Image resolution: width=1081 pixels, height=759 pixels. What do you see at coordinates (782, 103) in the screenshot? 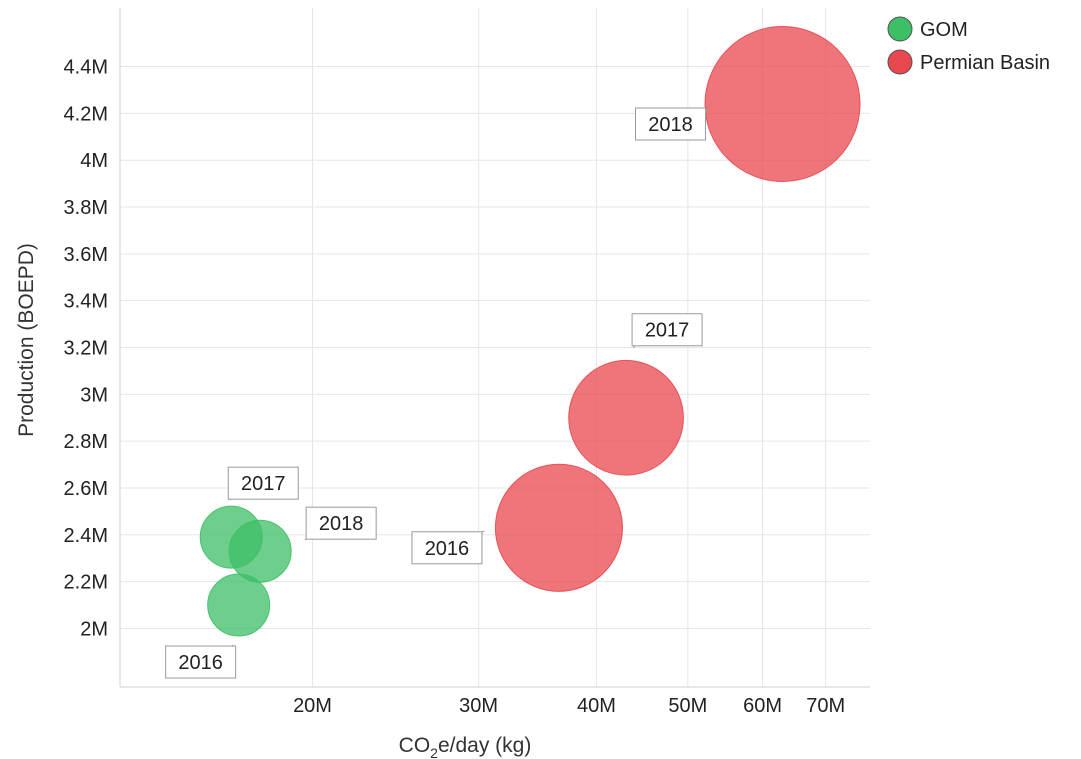
I see `bubble-permian-basin-2018` at bounding box center [782, 103].